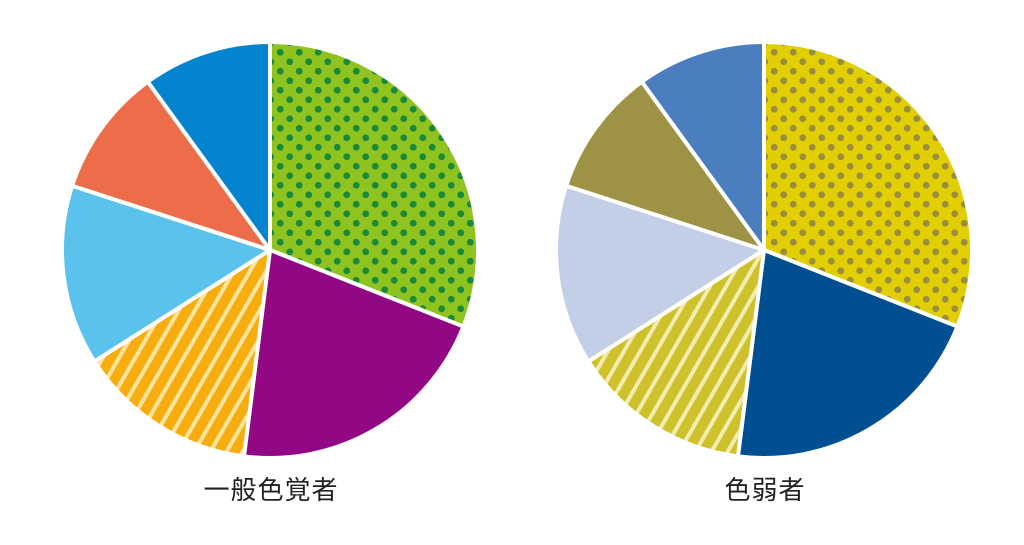 The height and width of the screenshot is (545, 1024). Describe the element at coordinates (353, 354) in the screenshot. I see `pie-0-slice-solid-large` at that location.